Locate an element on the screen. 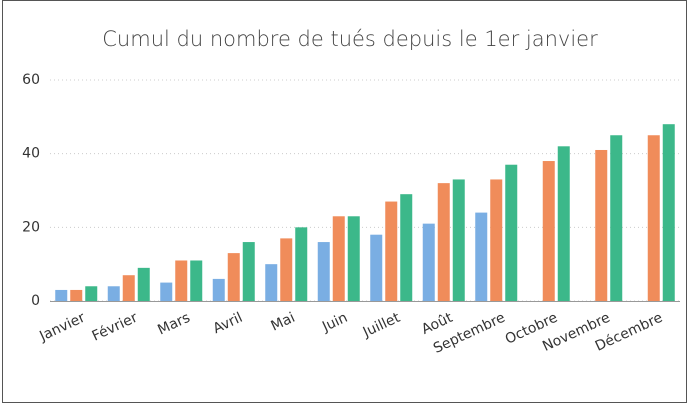 The height and width of the screenshot is (403, 692). y-tick-label: 60 is located at coordinates (31, 80).